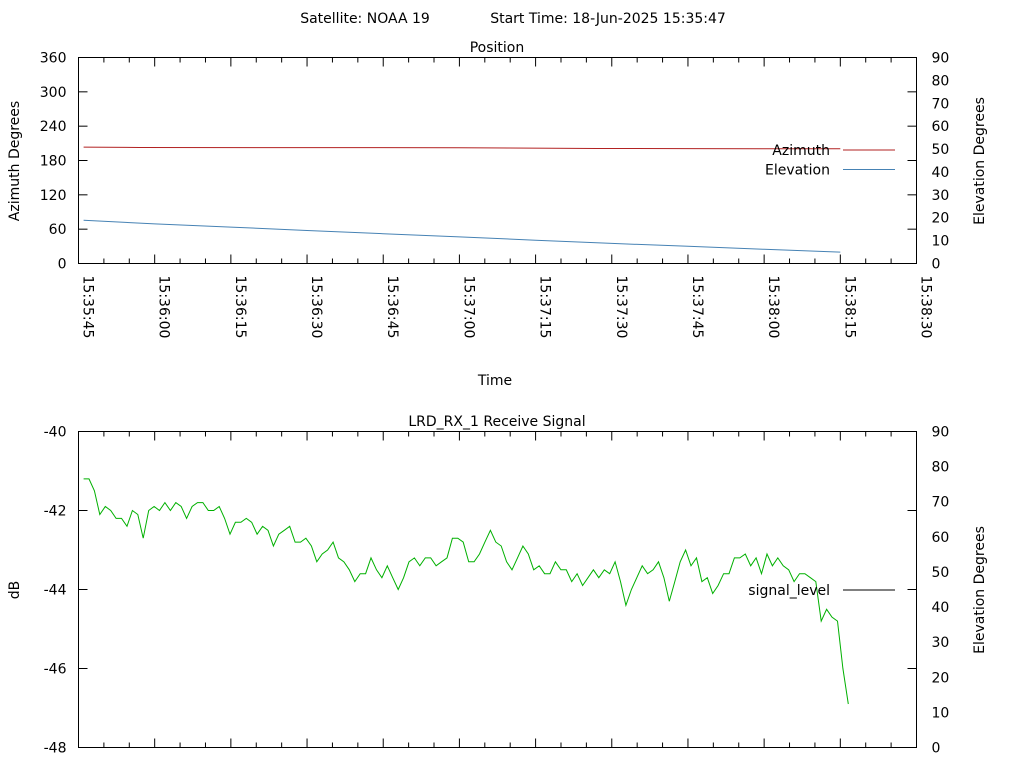 Image resolution: width=1024 pixels, height=768 pixels. Describe the element at coordinates (55, 433) in the screenshot. I see `signal-y-tick-label: -40` at that location.